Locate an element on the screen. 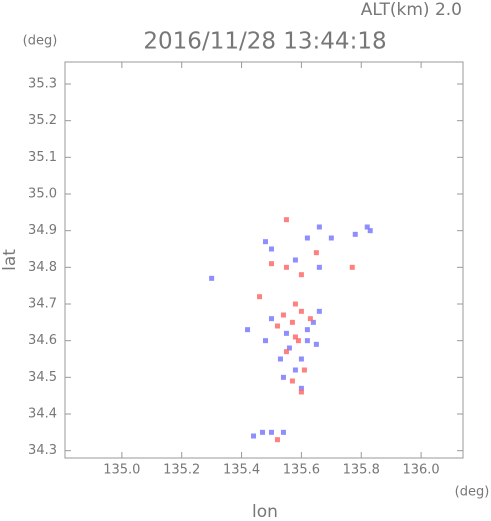 The height and width of the screenshot is (521, 491). y-tick-label: 35.1 is located at coordinates (42, 157).